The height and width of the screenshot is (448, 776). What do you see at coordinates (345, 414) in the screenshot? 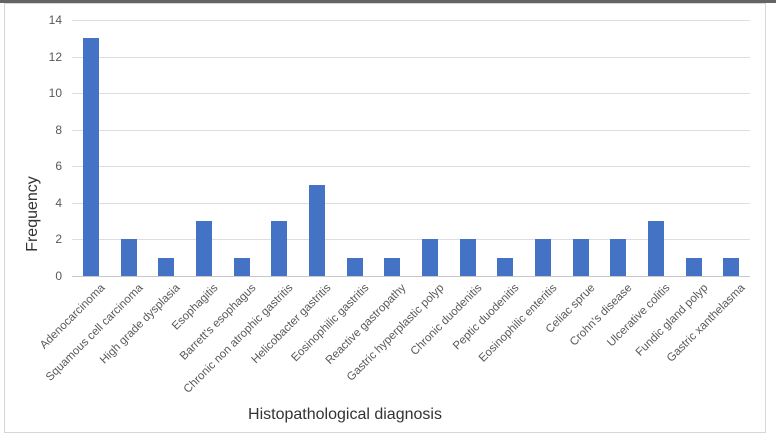
I see `x-axis-title: Histopathological diagnosis` at bounding box center [345, 414].